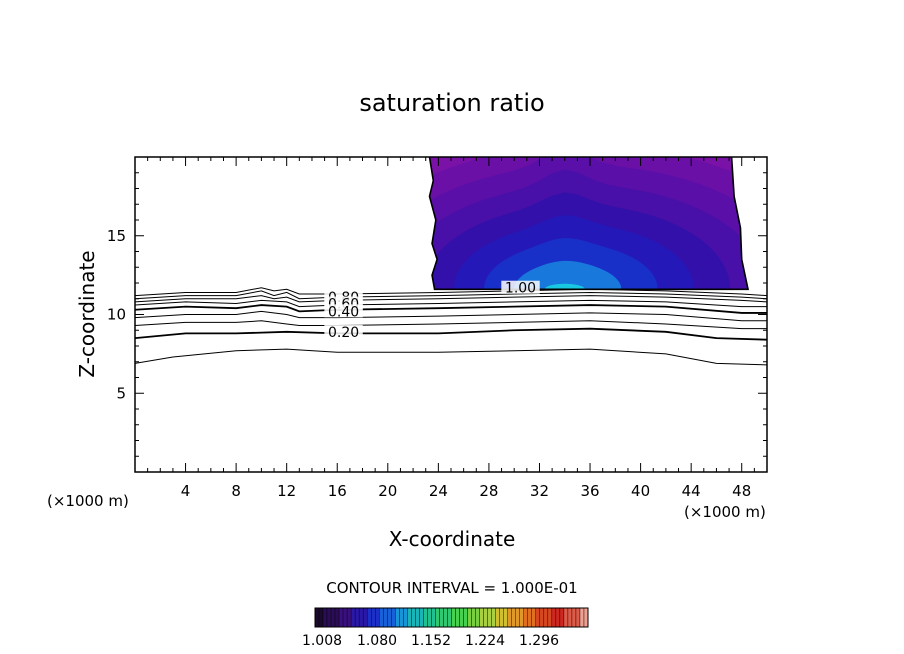 The width and height of the screenshot is (904, 654). What do you see at coordinates (286, 491) in the screenshot?
I see `x-tick-label: 12` at bounding box center [286, 491].